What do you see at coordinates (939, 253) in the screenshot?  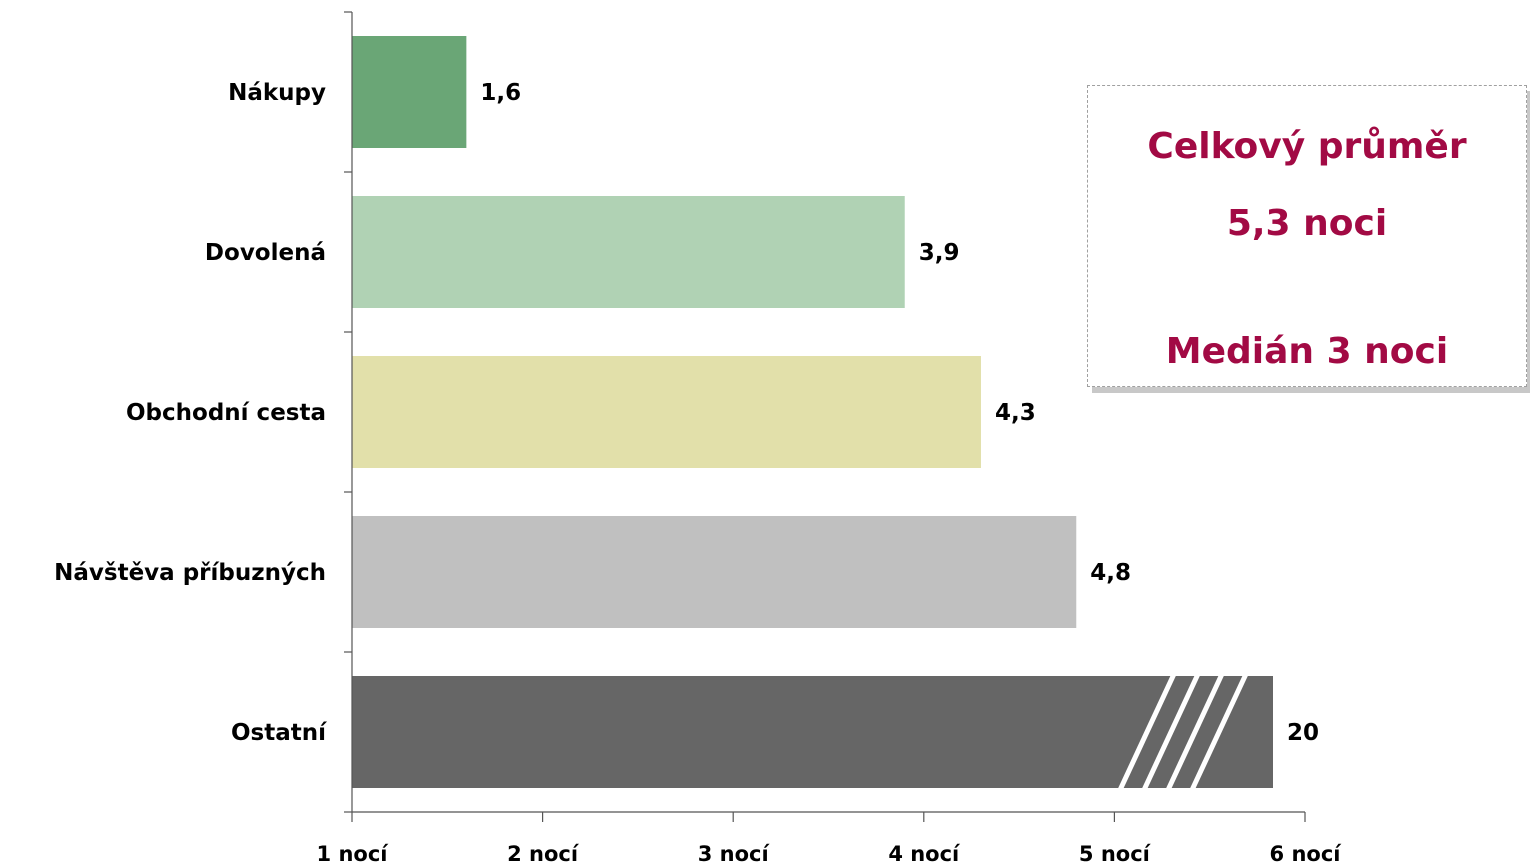 I see `data-label: 3,9` at bounding box center [939, 253].